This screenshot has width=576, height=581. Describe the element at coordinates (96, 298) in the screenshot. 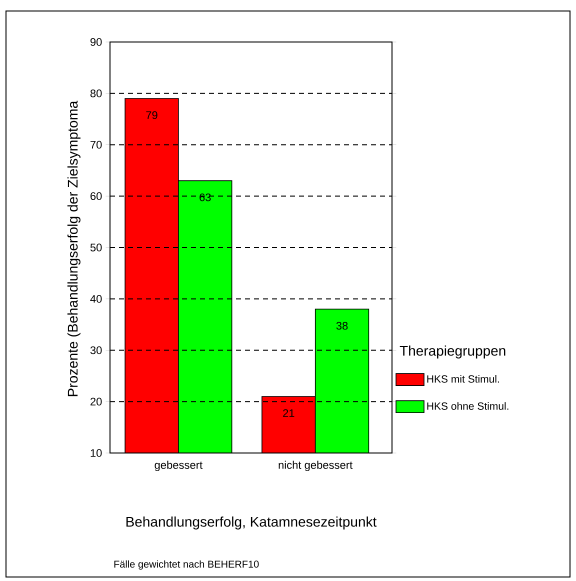

I see `y-tick-label: 40` at that location.